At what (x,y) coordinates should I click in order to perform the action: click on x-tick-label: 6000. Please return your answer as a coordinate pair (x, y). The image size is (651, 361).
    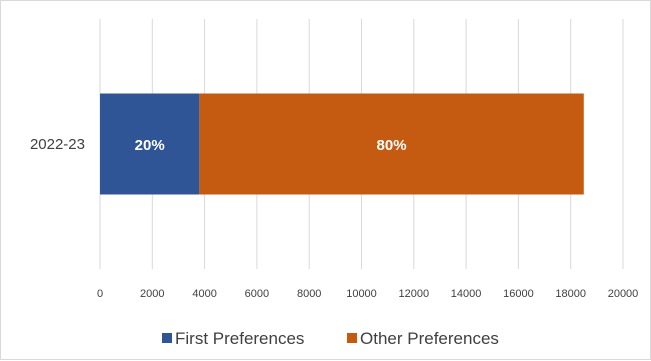
    Looking at the image, I should click on (257, 294).